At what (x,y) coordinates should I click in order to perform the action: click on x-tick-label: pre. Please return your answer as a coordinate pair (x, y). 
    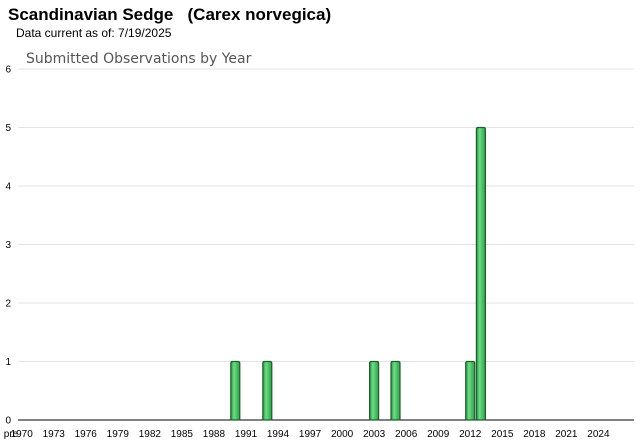
    Looking at the image, I should click on (11, 434).